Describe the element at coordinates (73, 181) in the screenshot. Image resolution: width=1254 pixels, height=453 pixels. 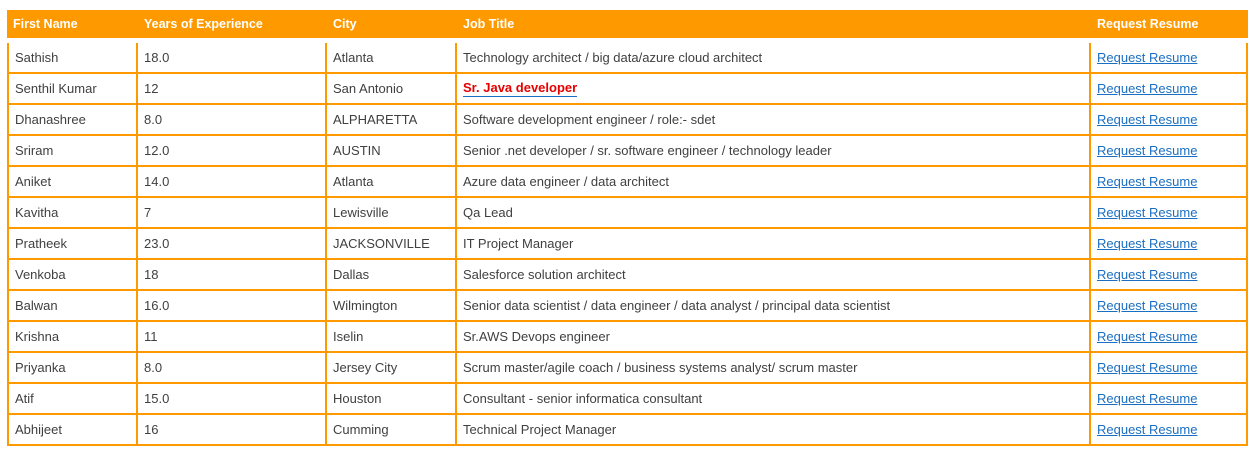
I see `cell-first-name: Aniket` at that location.